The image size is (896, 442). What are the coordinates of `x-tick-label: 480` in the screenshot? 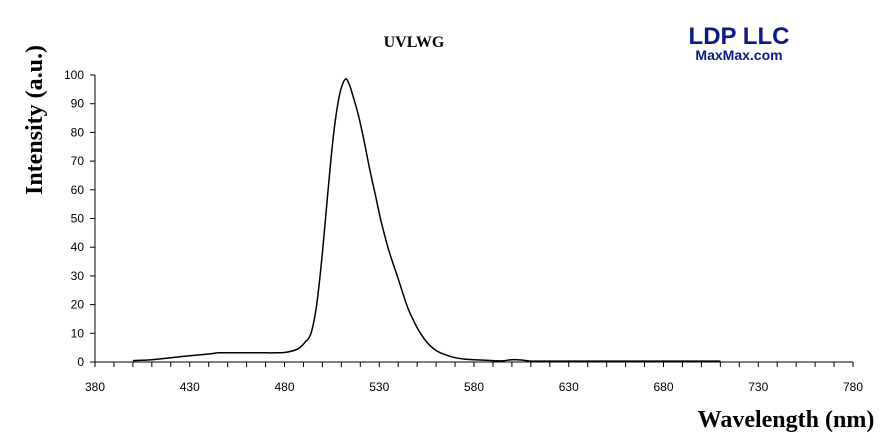 It's located at (284, 387).